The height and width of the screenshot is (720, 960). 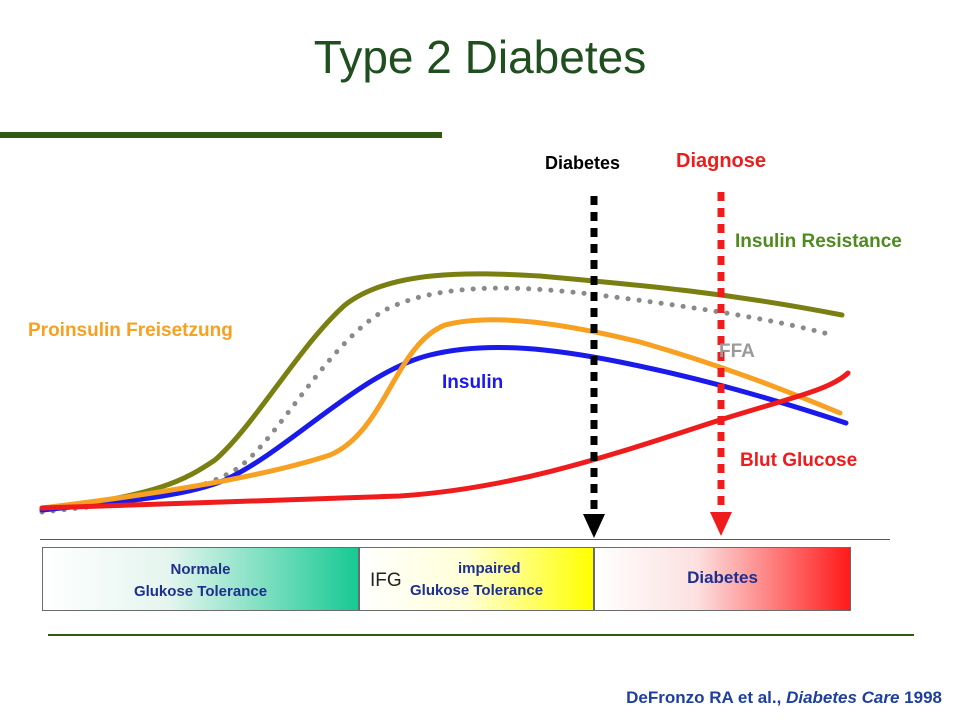 What do you see at coordinates (130, 330) in the screenshot?
I see `proinsulin-label: Proinsulin Freisetzung` at bounding box center [130, 330].